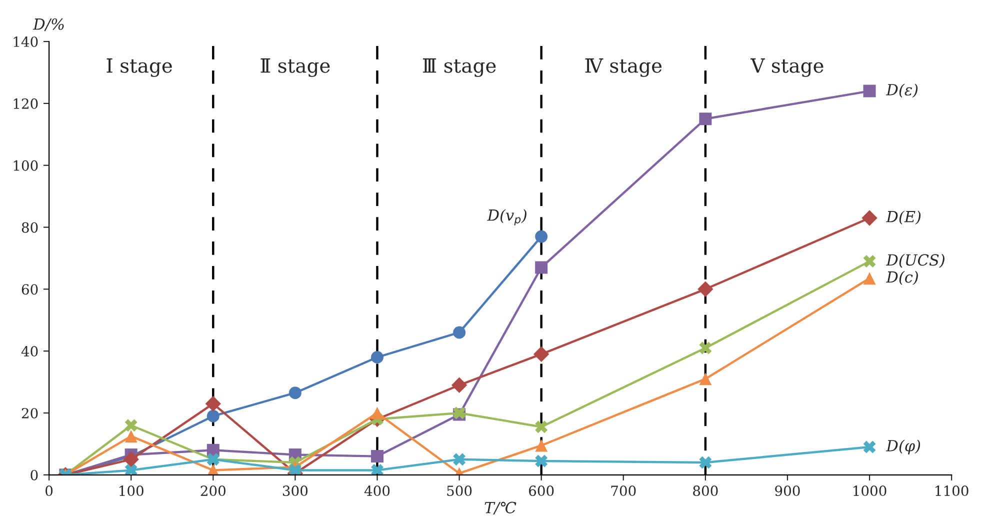  Describe the element at coordinates (915, 261) in the screenshot. I see `series-label: D(UCS)` at that location.